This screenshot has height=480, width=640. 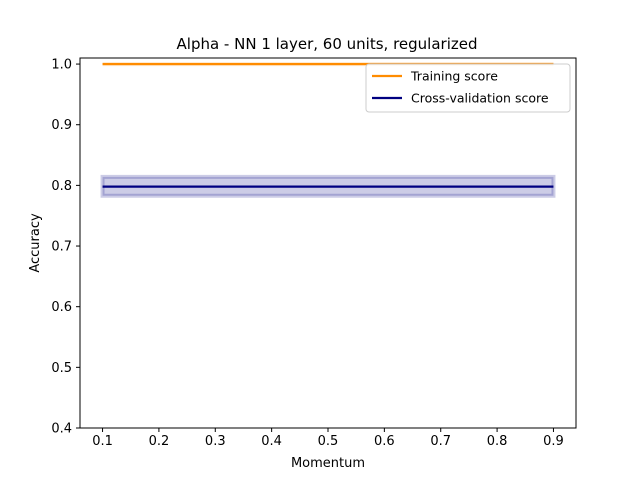 I want to click on x-tick-label: 0.3, so click(x=215, y=441).